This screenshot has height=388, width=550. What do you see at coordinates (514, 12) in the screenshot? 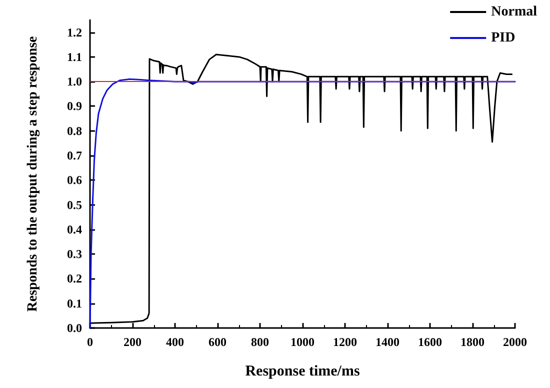
I see `legend-label: Normal` at bounding box center [514, 12].